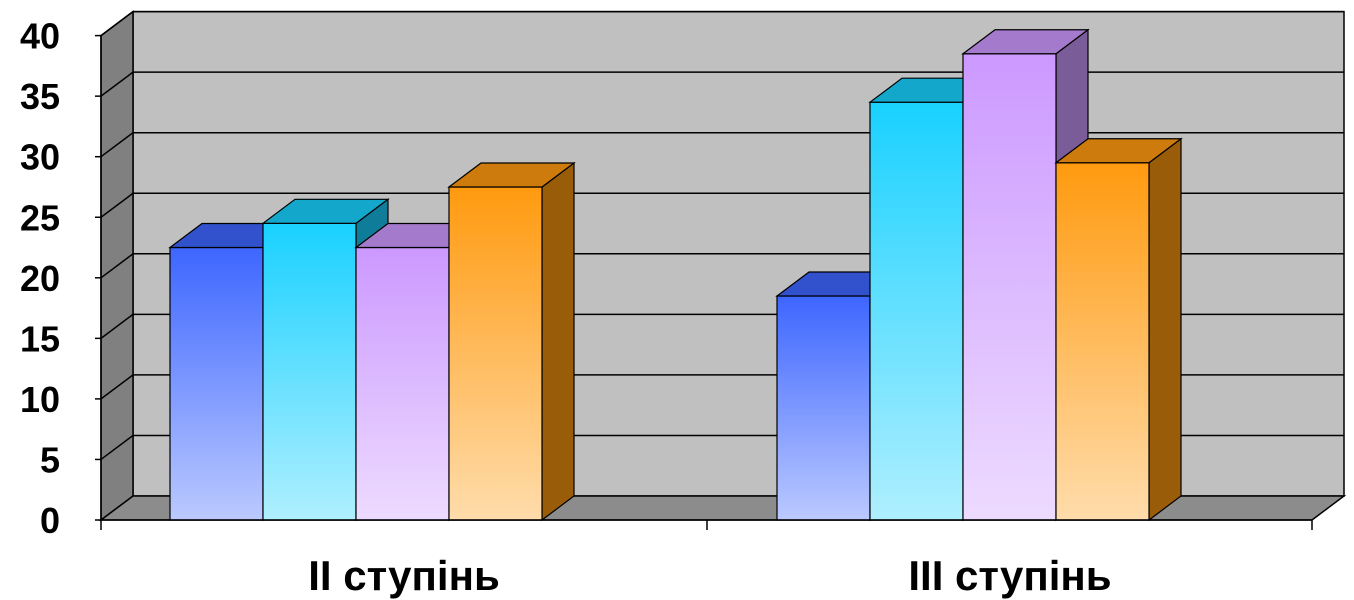 This screenshot has width=1354, height=600. I want to click on y-tick-label: 15, so click(40, 338).